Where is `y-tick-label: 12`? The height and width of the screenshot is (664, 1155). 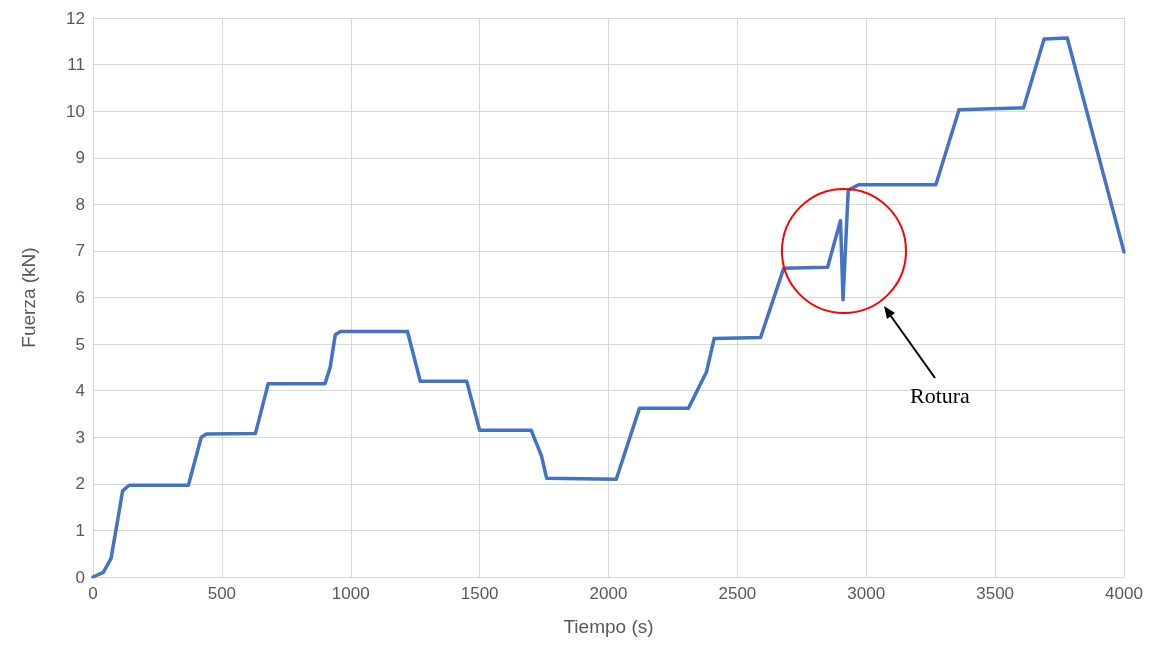 y-tick-label: 12 is located at coordinates (75, 18).